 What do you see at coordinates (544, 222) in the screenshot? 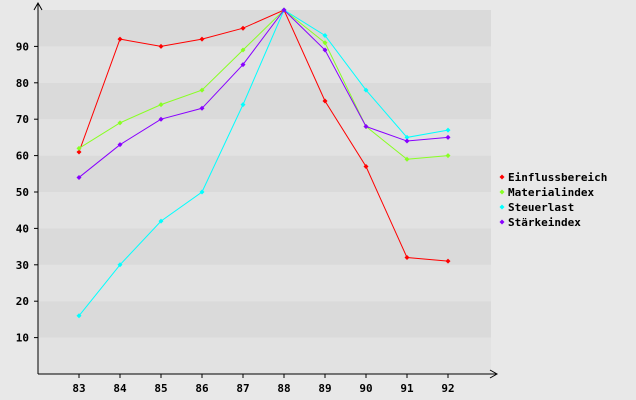
I see `legend-label: Stärkeindex` at bounding box center [544, 222].